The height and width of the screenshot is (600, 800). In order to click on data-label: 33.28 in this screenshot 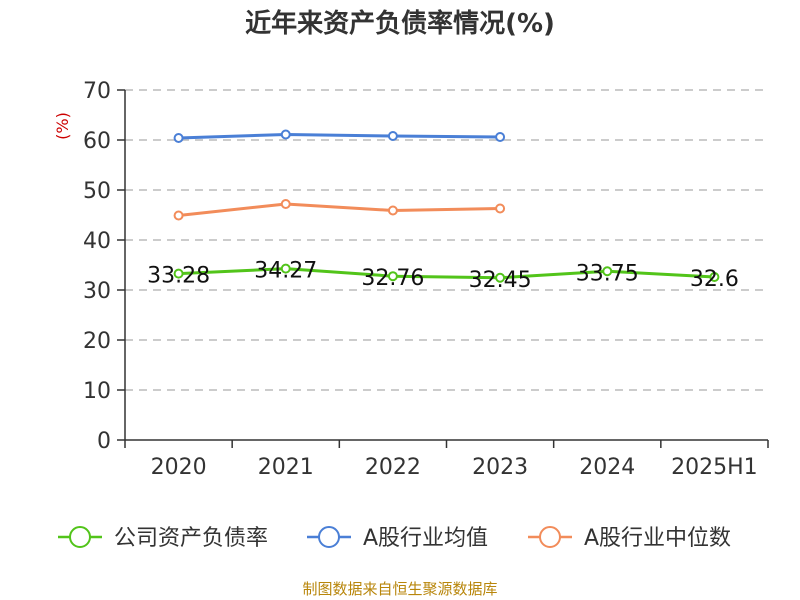, I will do `click(178, 276)`.